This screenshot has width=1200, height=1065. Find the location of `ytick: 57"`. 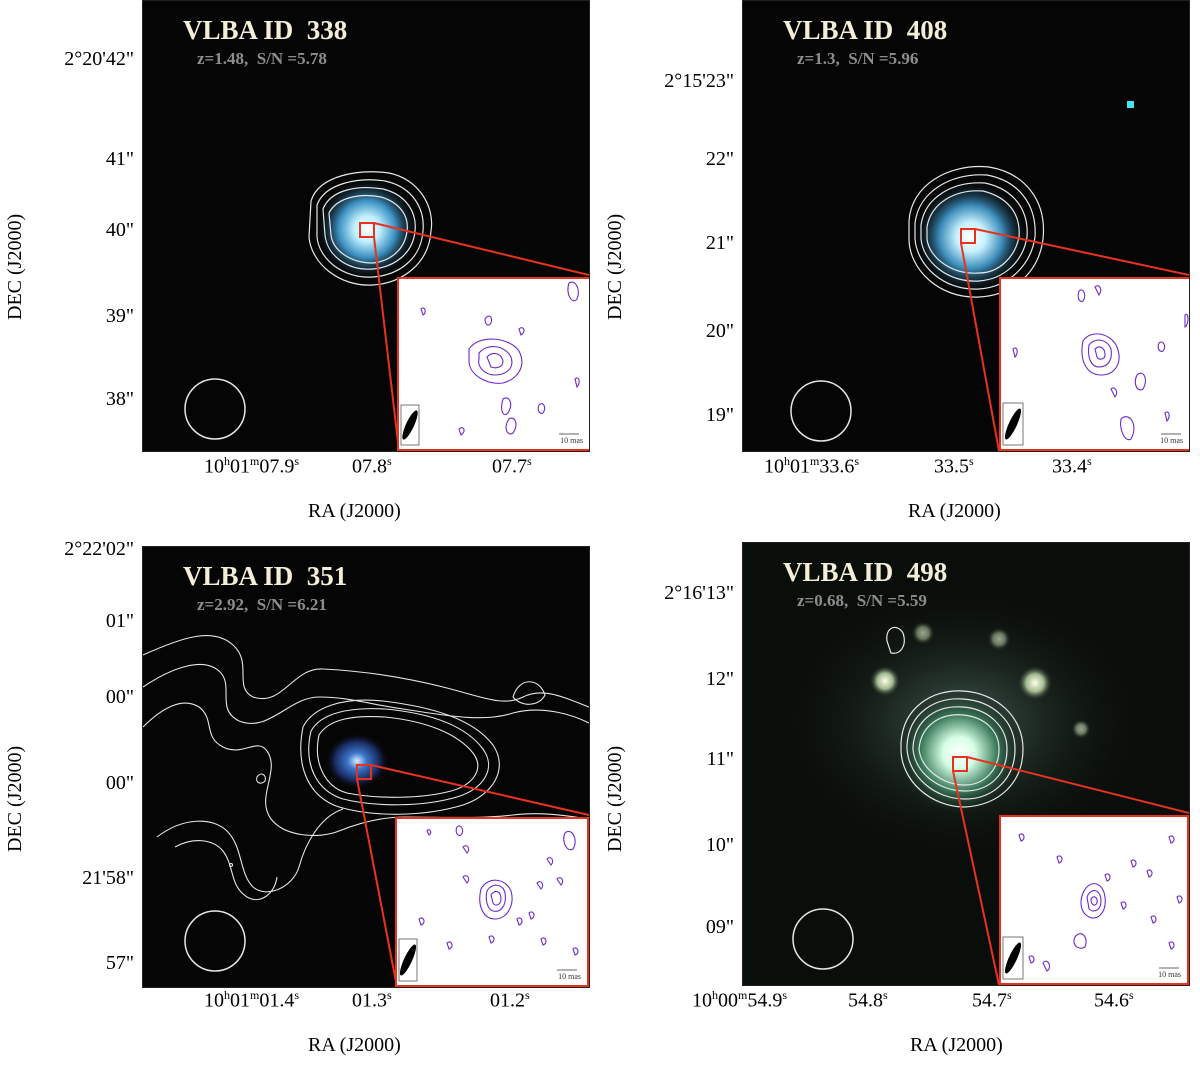

ytick: 57" is located at coordinates (119, 963).